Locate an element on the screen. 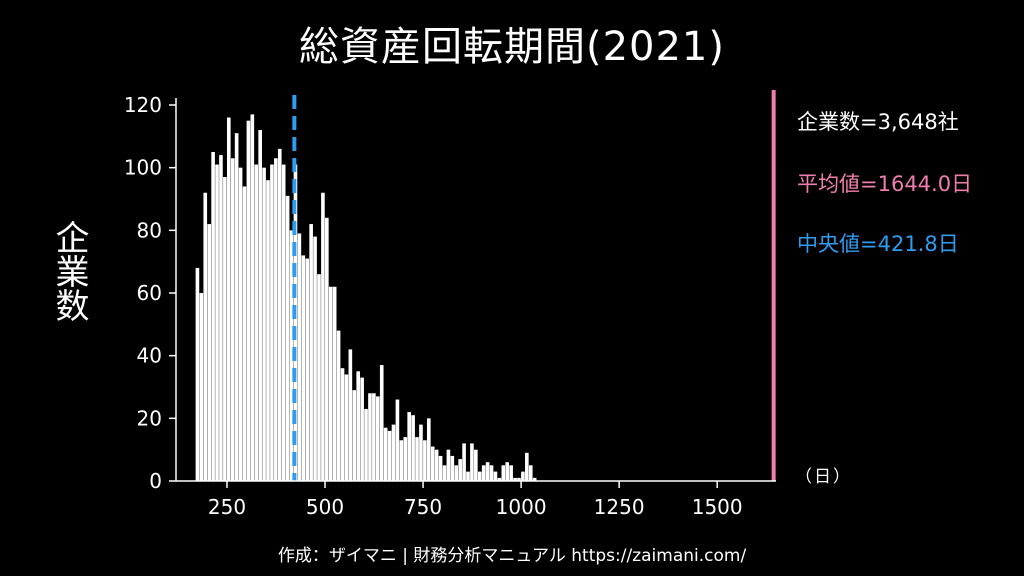  mean-stat: 平均値=1644.0日 is located at coordinates (885, 184).